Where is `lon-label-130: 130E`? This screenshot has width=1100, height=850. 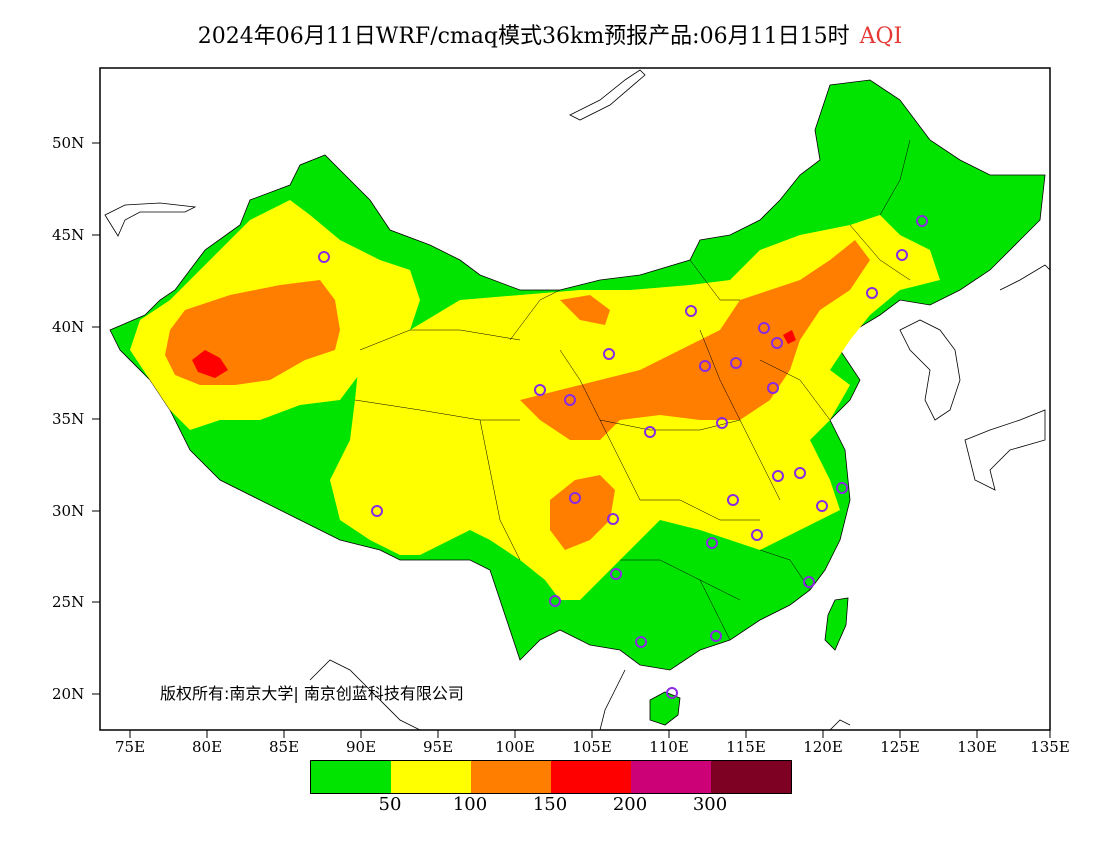 lon-label-130: 130E is located at coordinates (977, 747).